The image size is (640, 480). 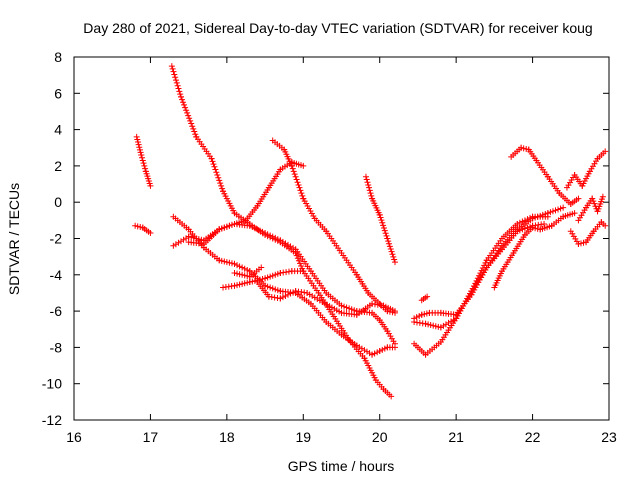 I want to click on series-arc6, so click(x=223, y=224).